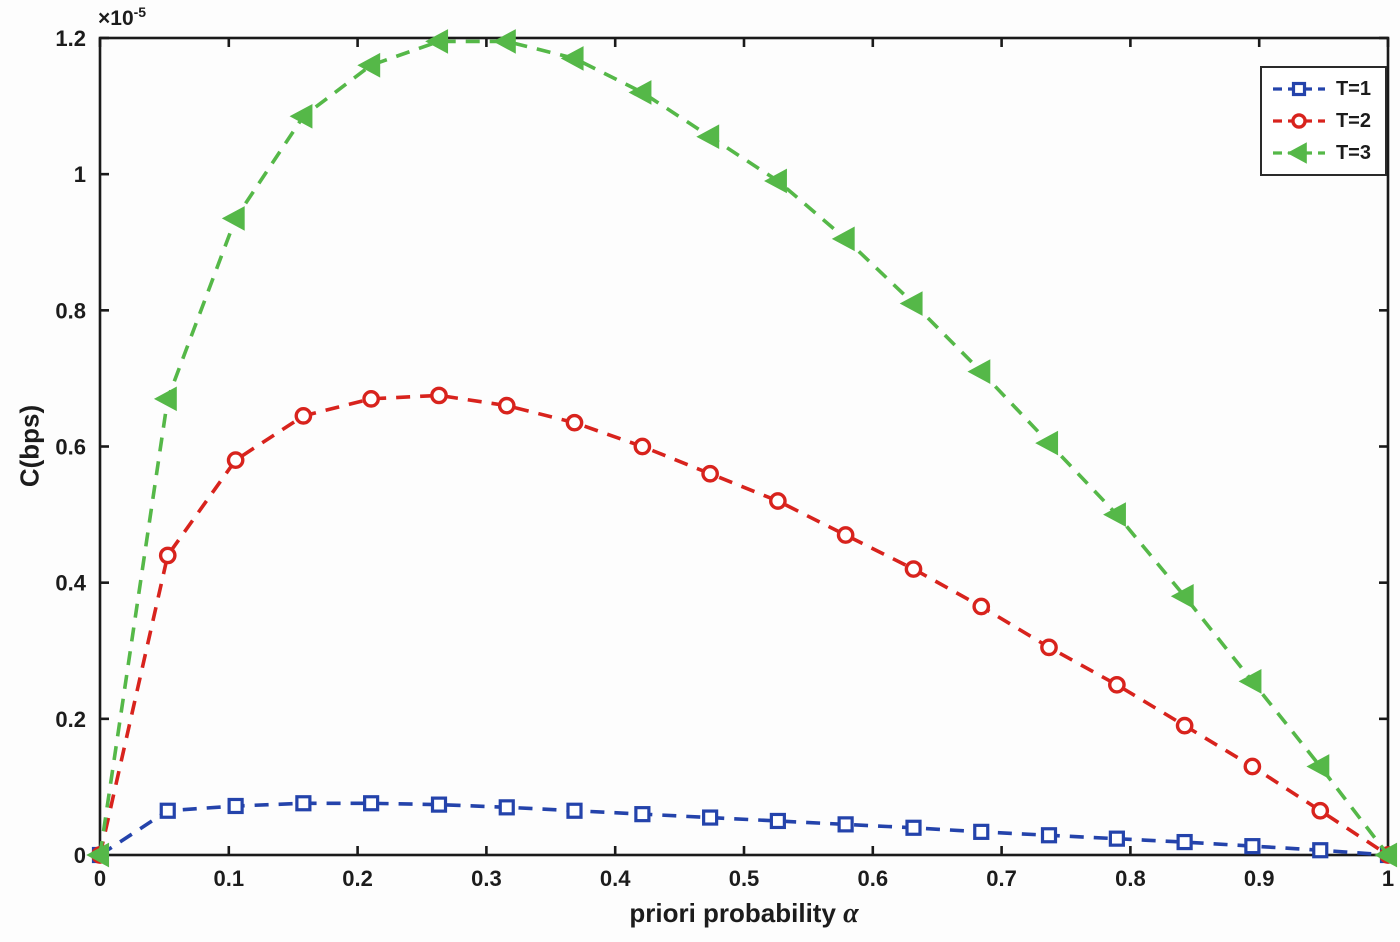 The width and height of the screenshot is (1400, 942). I want to click on alpha-symbol: α, so click(851, 913).